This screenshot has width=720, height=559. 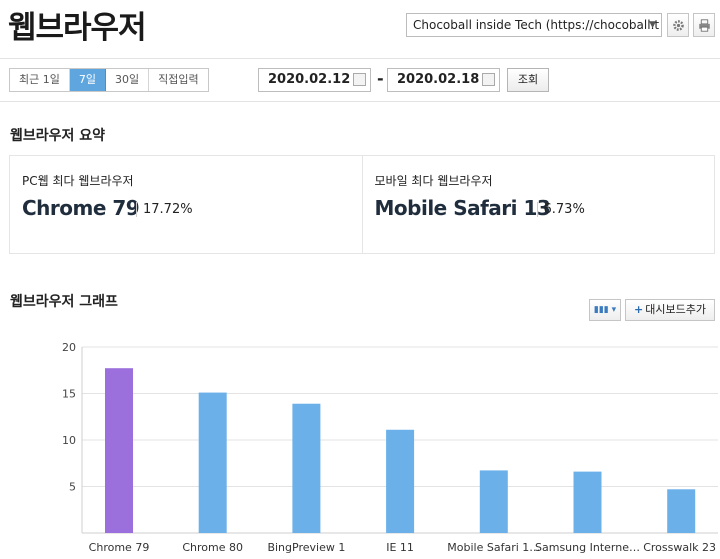 What do you see at coordinates (69, 347) in the screenshot?
I see `y-tick-label: 20` at bounding box center [69, 347].